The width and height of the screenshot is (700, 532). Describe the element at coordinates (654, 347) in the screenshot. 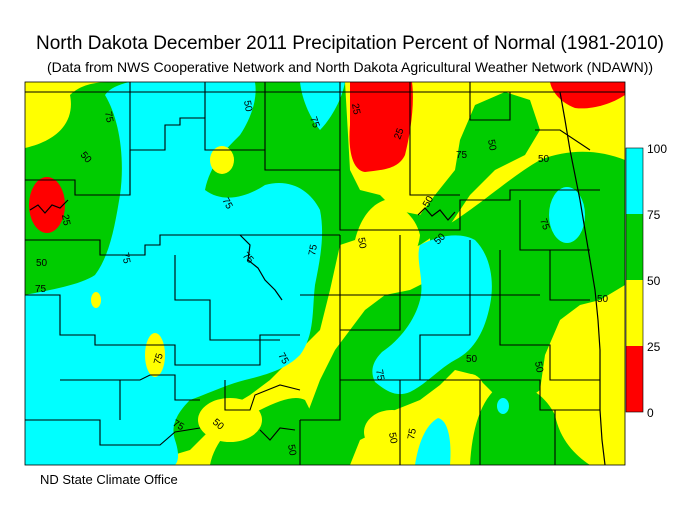

I see `legend-tick-label: 25` at that location.